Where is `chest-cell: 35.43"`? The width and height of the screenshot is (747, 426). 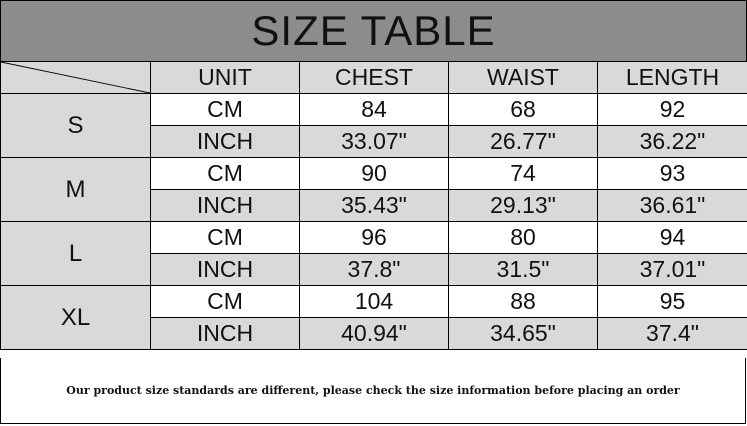 chest-cell: 35.43" is located at coordinates (374, 205).